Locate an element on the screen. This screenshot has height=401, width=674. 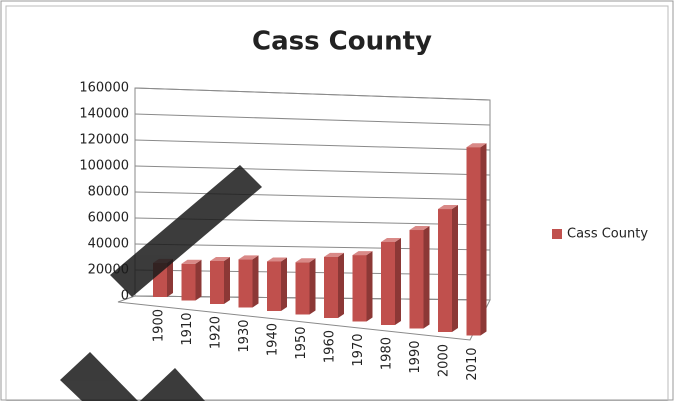
chart-title: Cass County is located at coordinates (342, 42).